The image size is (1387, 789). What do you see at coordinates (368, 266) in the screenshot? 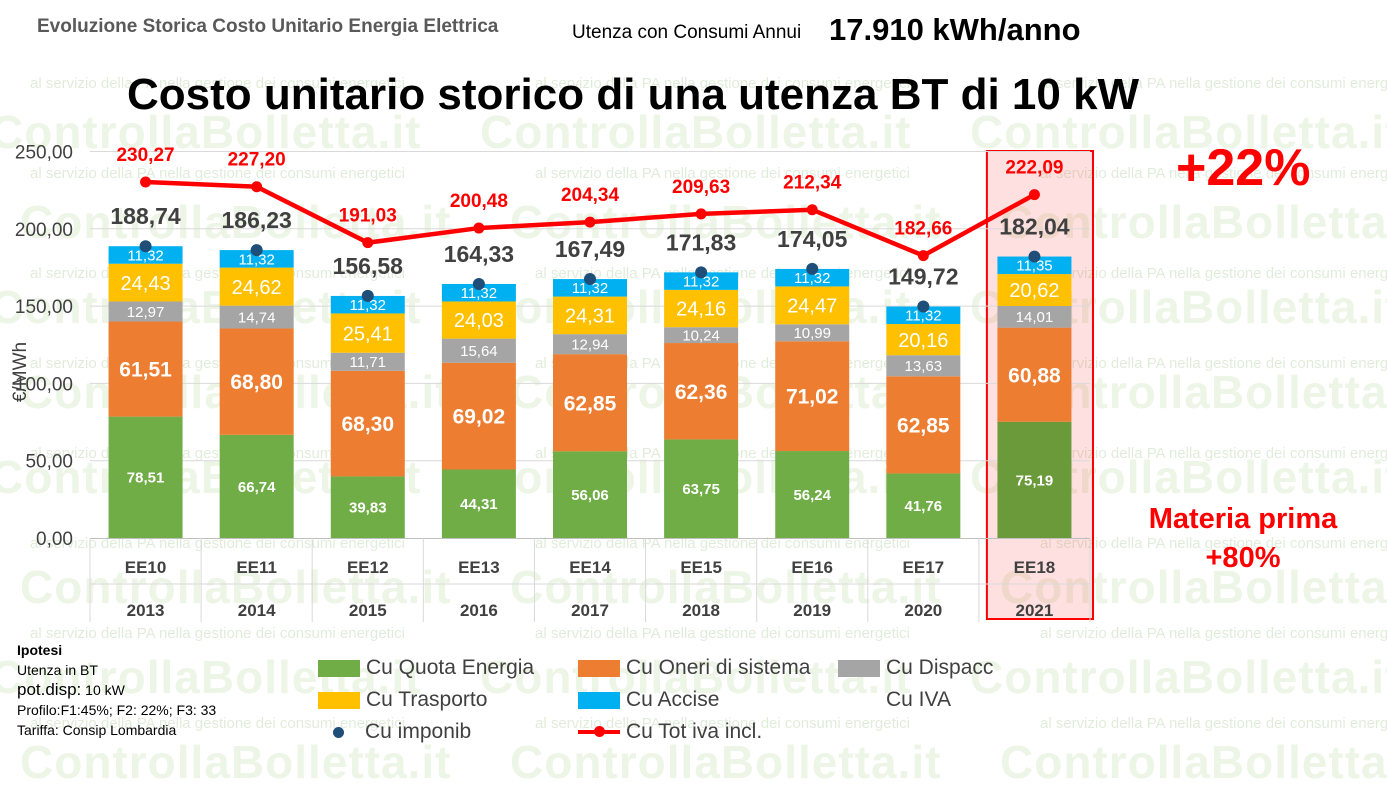
I see `imponibile-label: 156,58` at bounding box center [368, 266].